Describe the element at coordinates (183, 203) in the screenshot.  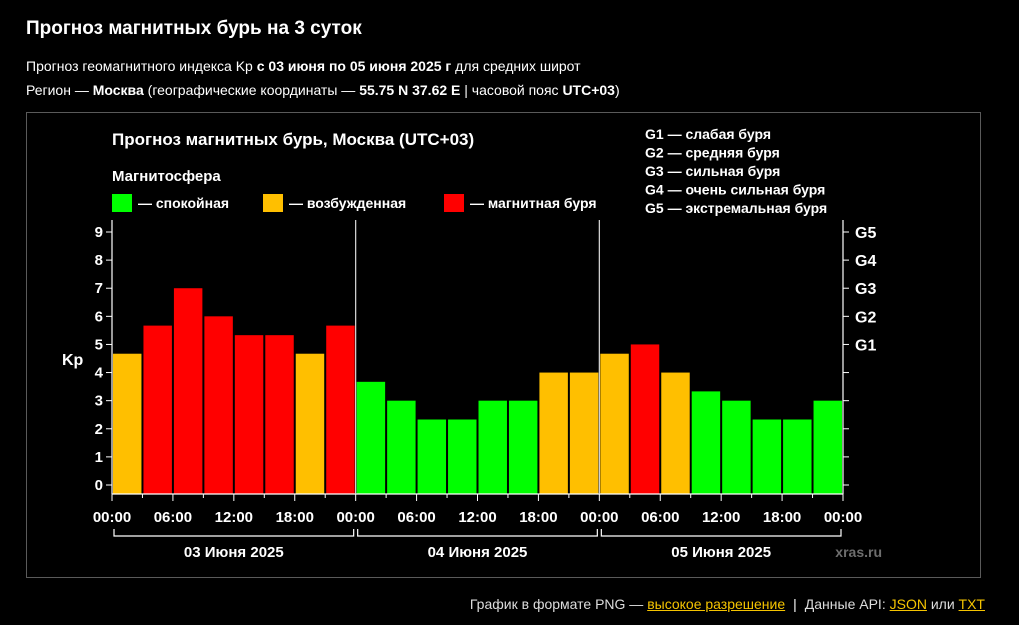
I see `legend-label: — спокойная` at that location.